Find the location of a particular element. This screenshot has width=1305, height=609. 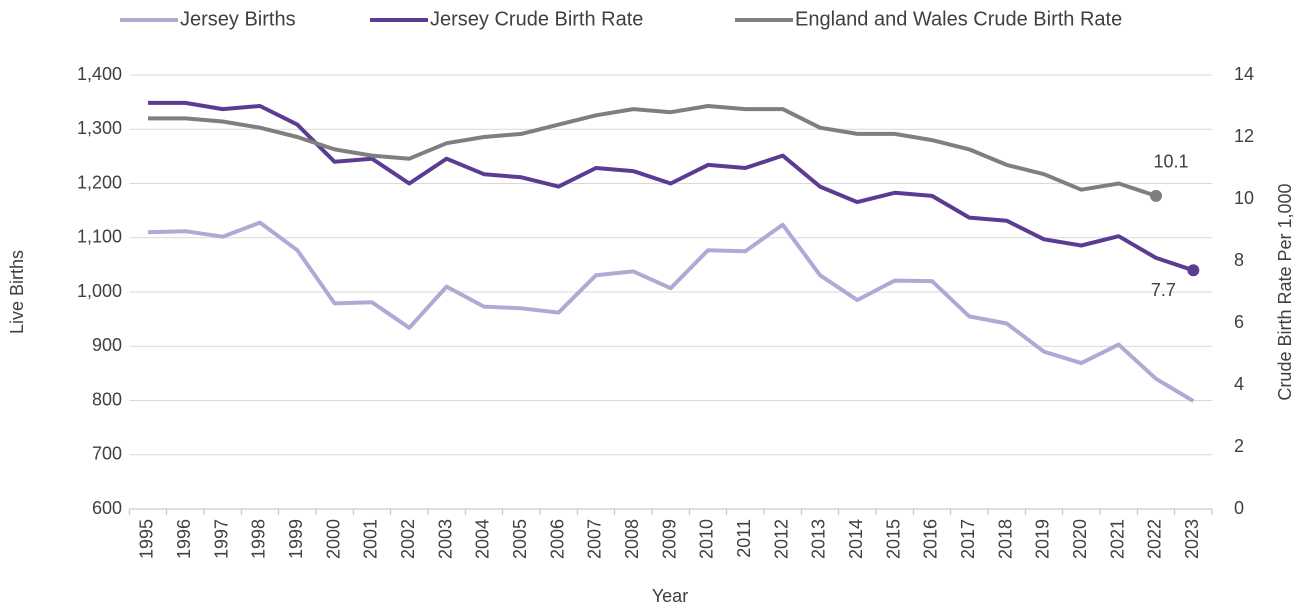

y-tick-label: 1,000 is located at coordinates (99, 291).